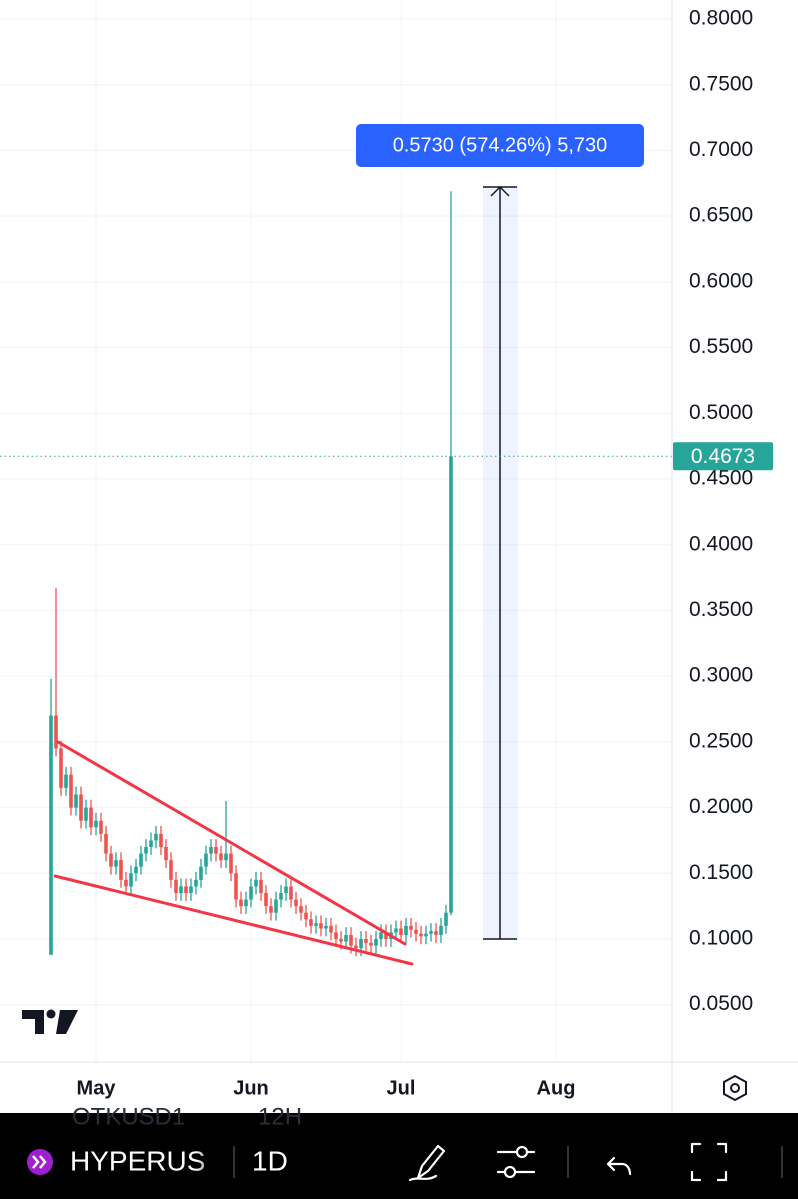 This screenshot has width=798, height=1199. What do you see at coordinates (721, 1003) in the screenshot?
I see `y-tick-label: 0.0500` at bounding box center [721, 1003].